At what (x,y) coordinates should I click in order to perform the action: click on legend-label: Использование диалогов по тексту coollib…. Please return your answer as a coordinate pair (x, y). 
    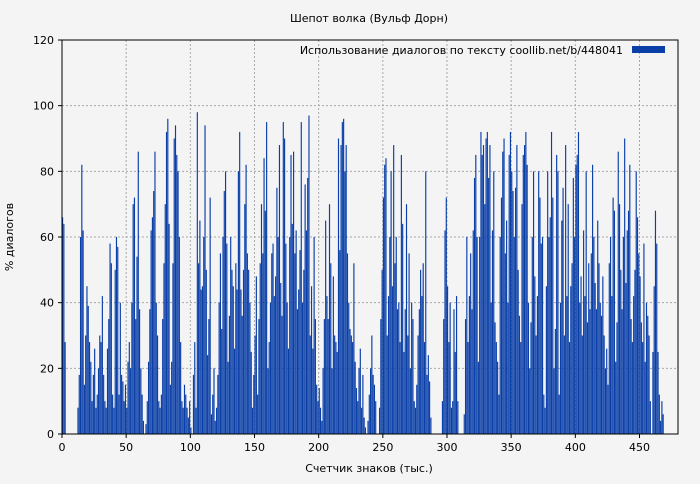
    Looking at the image, I should click on (461, 50).